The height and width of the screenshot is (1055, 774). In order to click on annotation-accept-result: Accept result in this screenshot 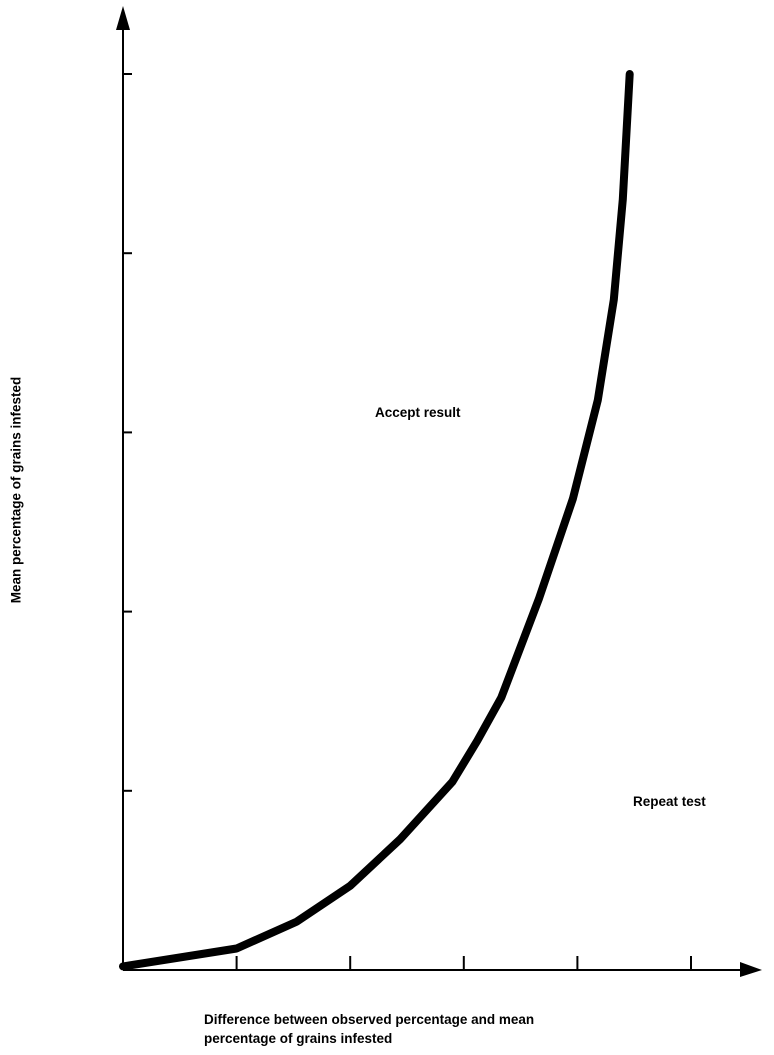, I will do `click(418, 412)`.